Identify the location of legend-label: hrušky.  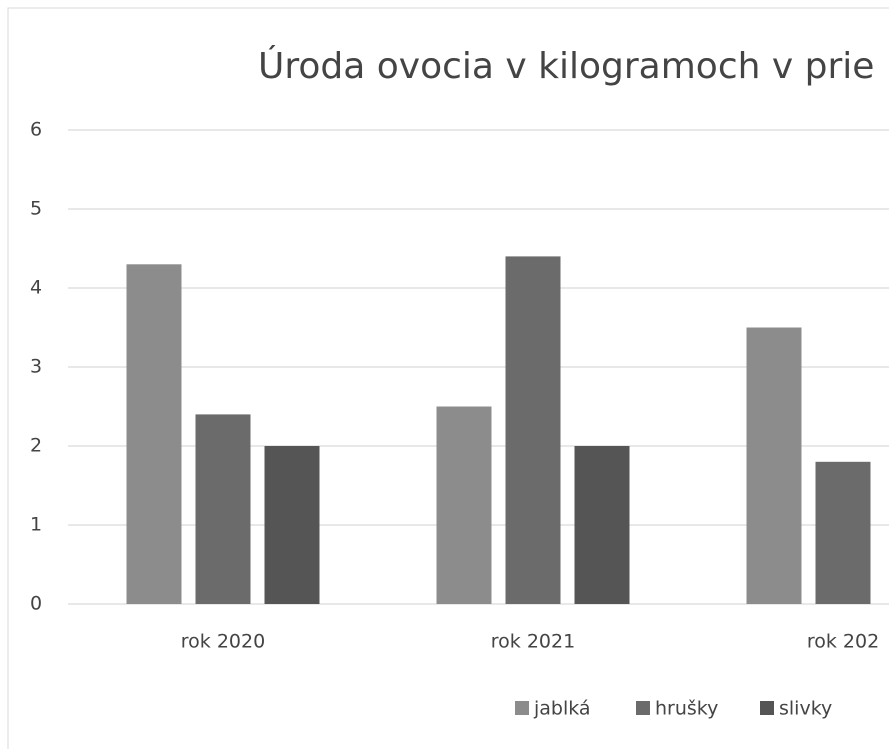
(686, 709).